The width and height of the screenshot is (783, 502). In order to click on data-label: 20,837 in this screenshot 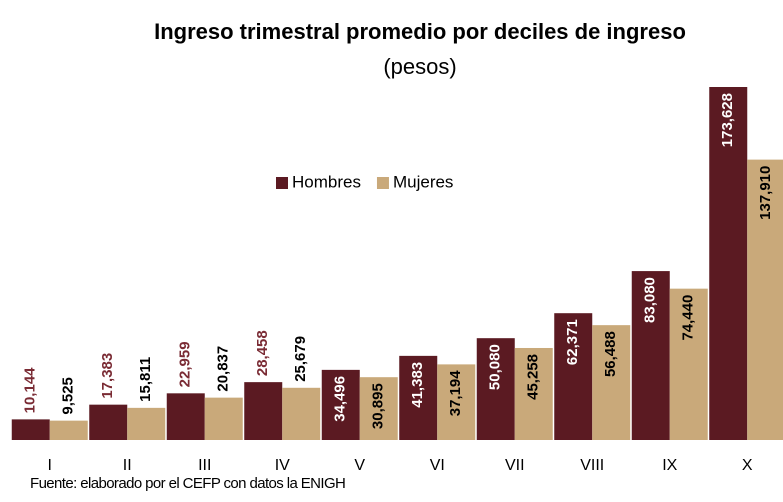, I will do `click(223, 369)`.